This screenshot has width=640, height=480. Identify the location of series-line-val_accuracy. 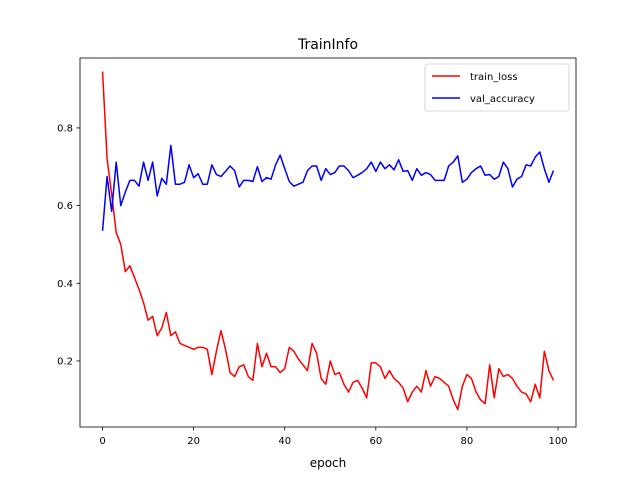
(328, 187).